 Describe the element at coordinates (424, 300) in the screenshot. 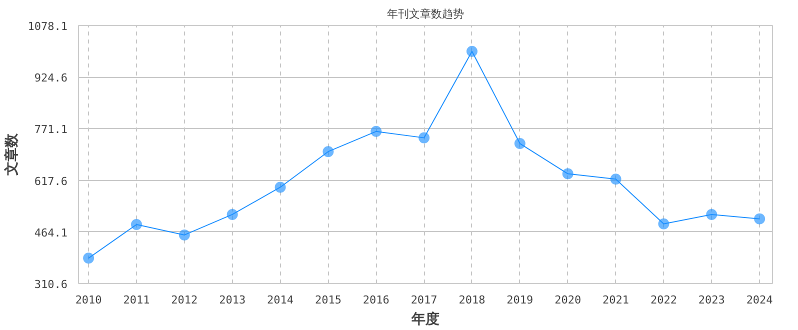

I see `x-tick-label: 2017` at that location.